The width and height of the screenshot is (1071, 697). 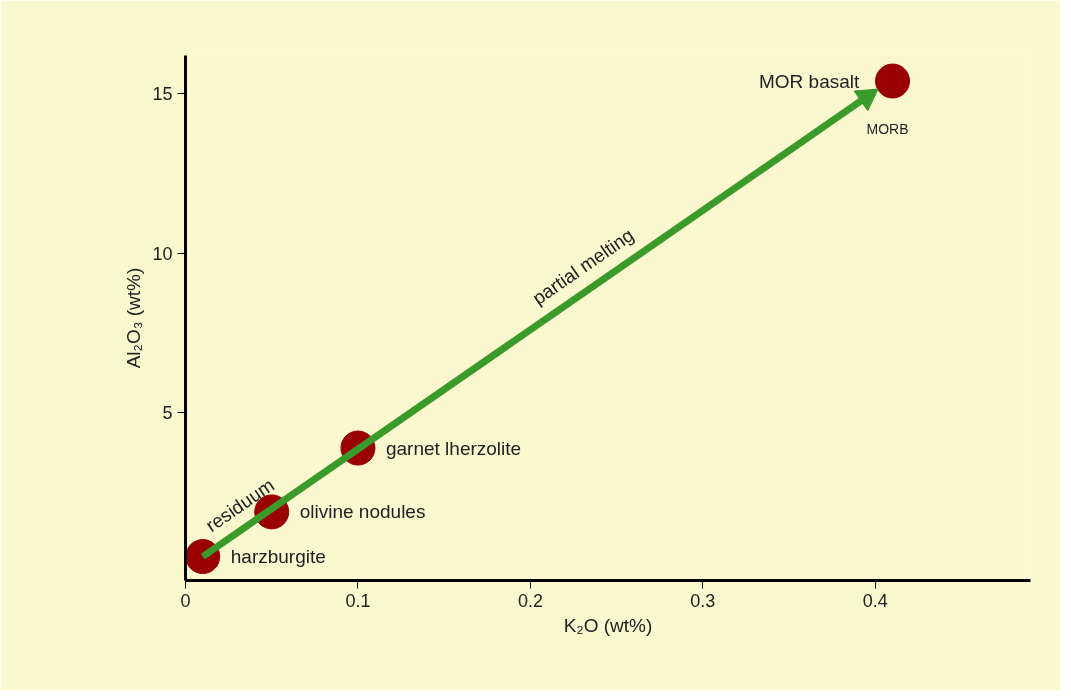 What do you see at coordinates (887, 129) in the screenshot?
I see `annotation: MORB` at bounding box center [887, 129].